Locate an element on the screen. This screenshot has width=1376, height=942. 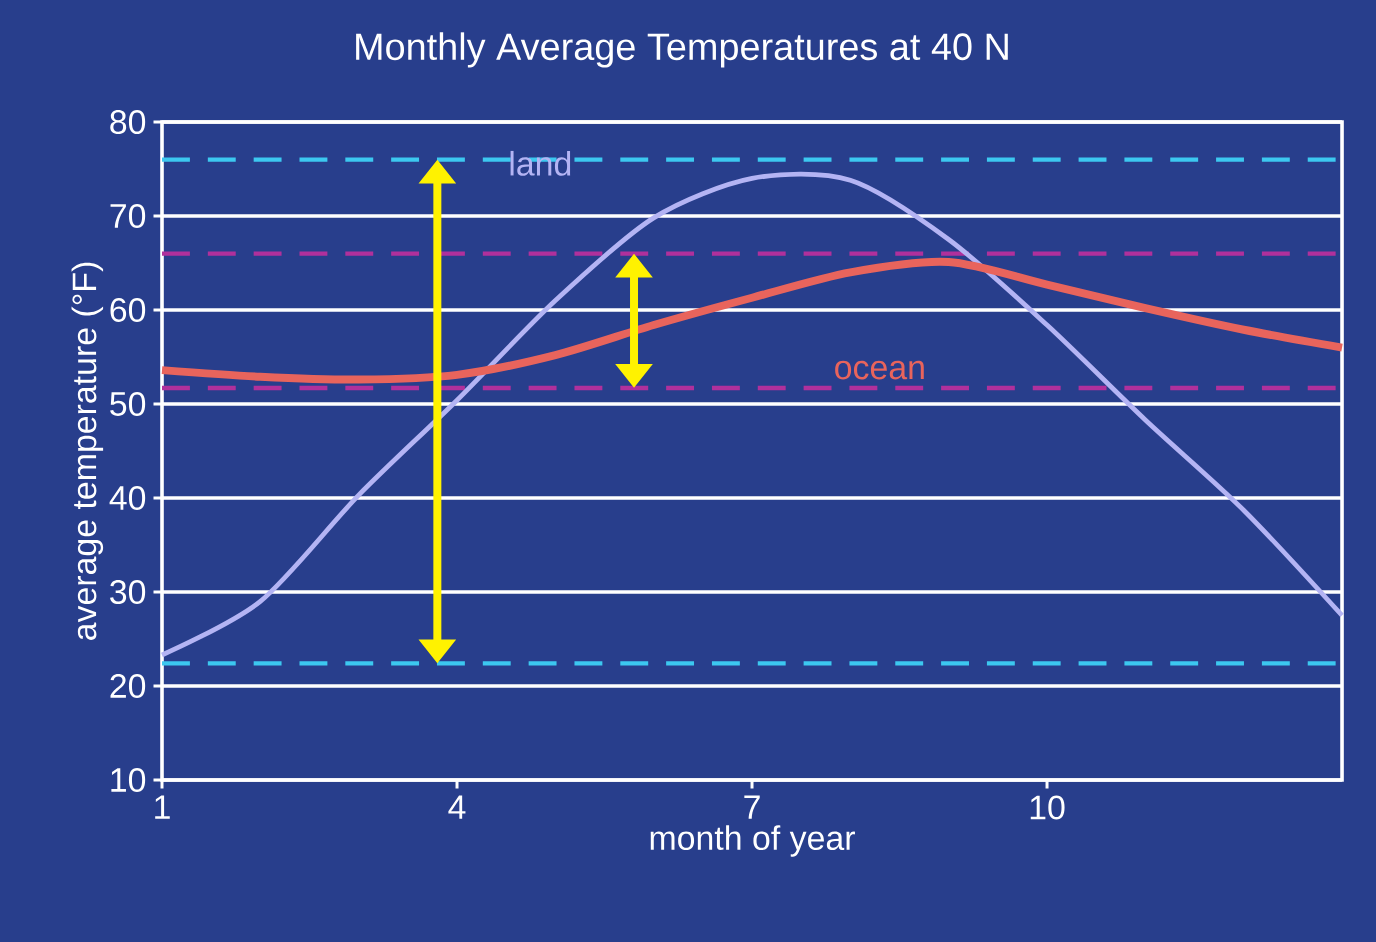
x-tick-label: 1 is located at coordinates (162, 807).